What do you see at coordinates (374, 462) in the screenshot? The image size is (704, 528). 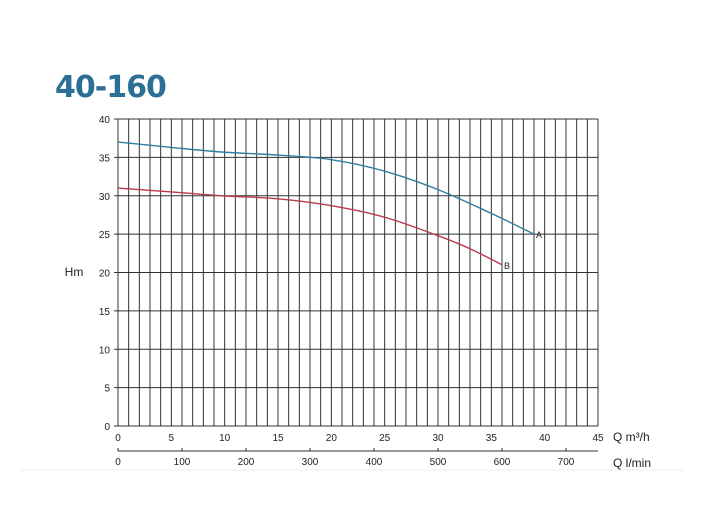 I see `x2-tick-label: 400` at bounding box center [374, 462].